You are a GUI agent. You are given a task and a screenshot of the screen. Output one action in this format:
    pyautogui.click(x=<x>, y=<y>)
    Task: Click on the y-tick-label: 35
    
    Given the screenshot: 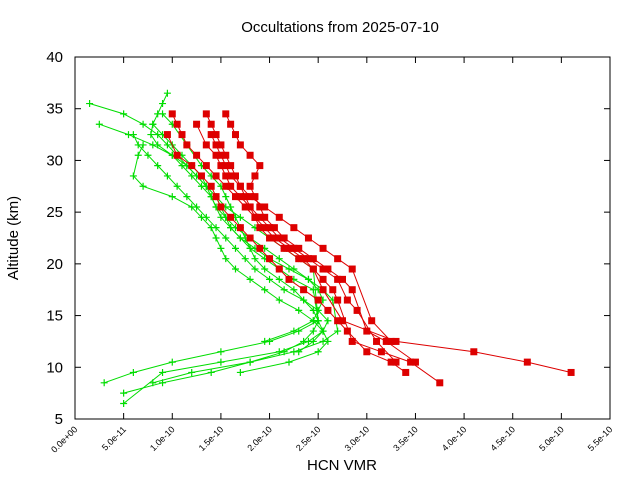 What is the action you would take?
    pyautogui.click(x=54, y=109)
    